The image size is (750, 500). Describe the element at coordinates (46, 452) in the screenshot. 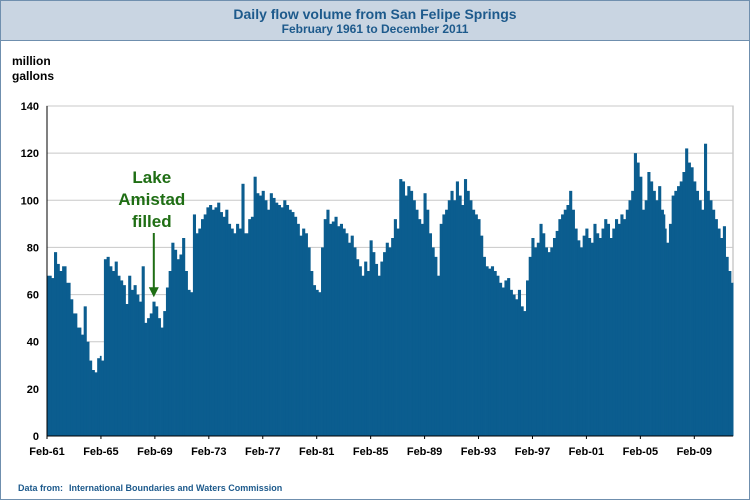

I see `x-tick-label: Feb-61` at that location.